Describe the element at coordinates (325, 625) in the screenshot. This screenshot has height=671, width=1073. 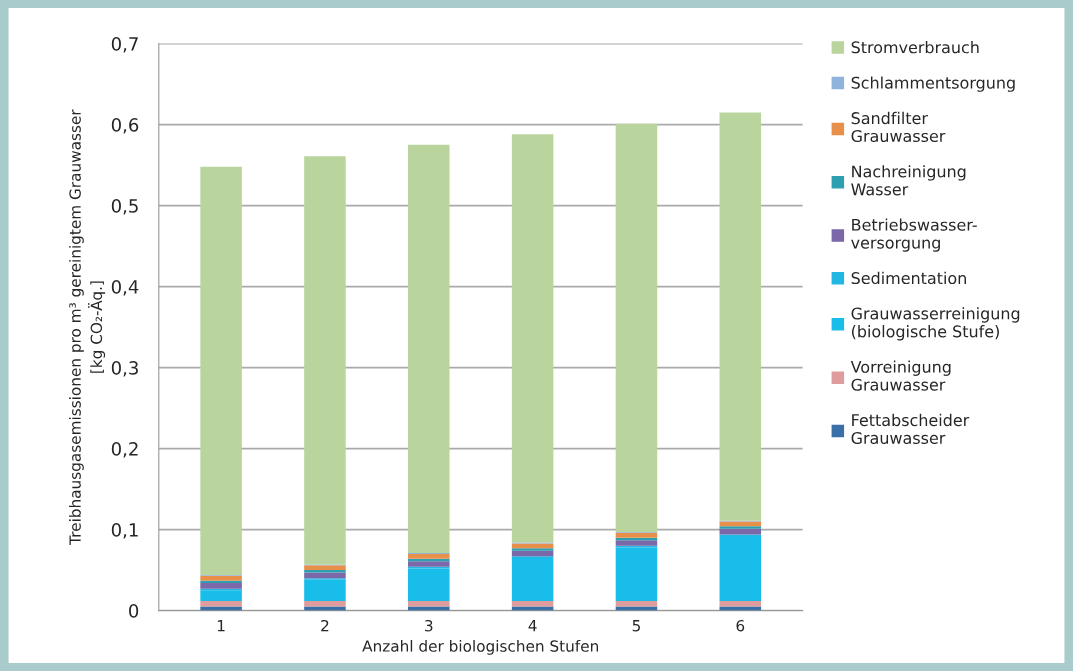
I see `x-tick-label: 2` at that location.